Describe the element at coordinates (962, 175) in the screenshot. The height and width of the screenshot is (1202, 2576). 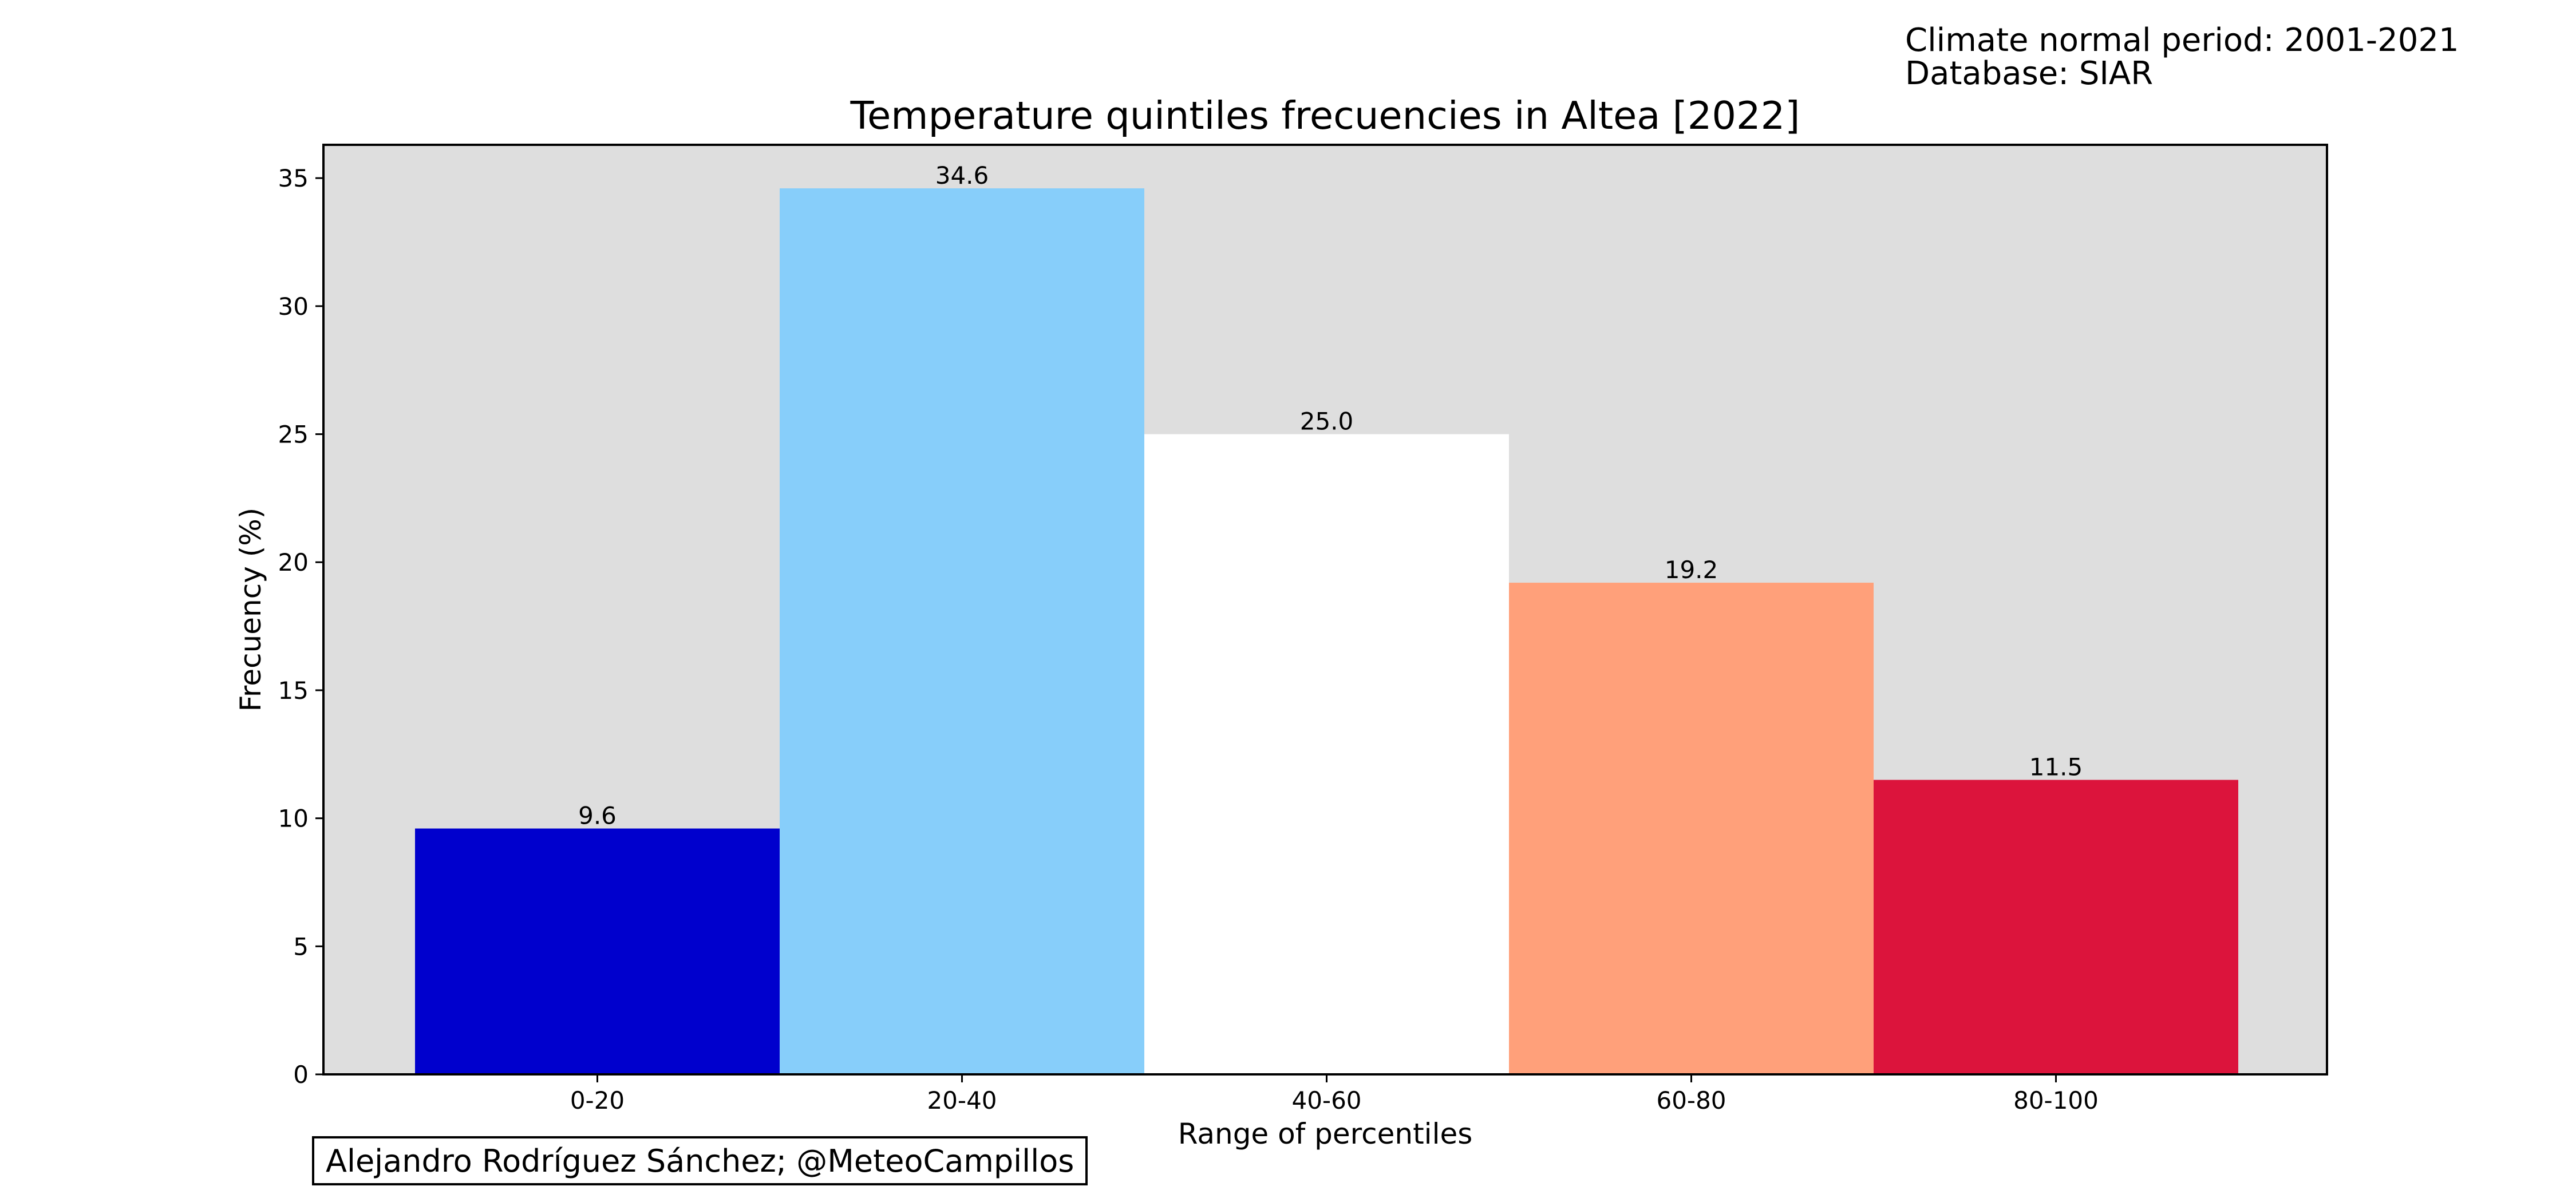
I see `bar-value-label-20-40: 34.6` at that location.